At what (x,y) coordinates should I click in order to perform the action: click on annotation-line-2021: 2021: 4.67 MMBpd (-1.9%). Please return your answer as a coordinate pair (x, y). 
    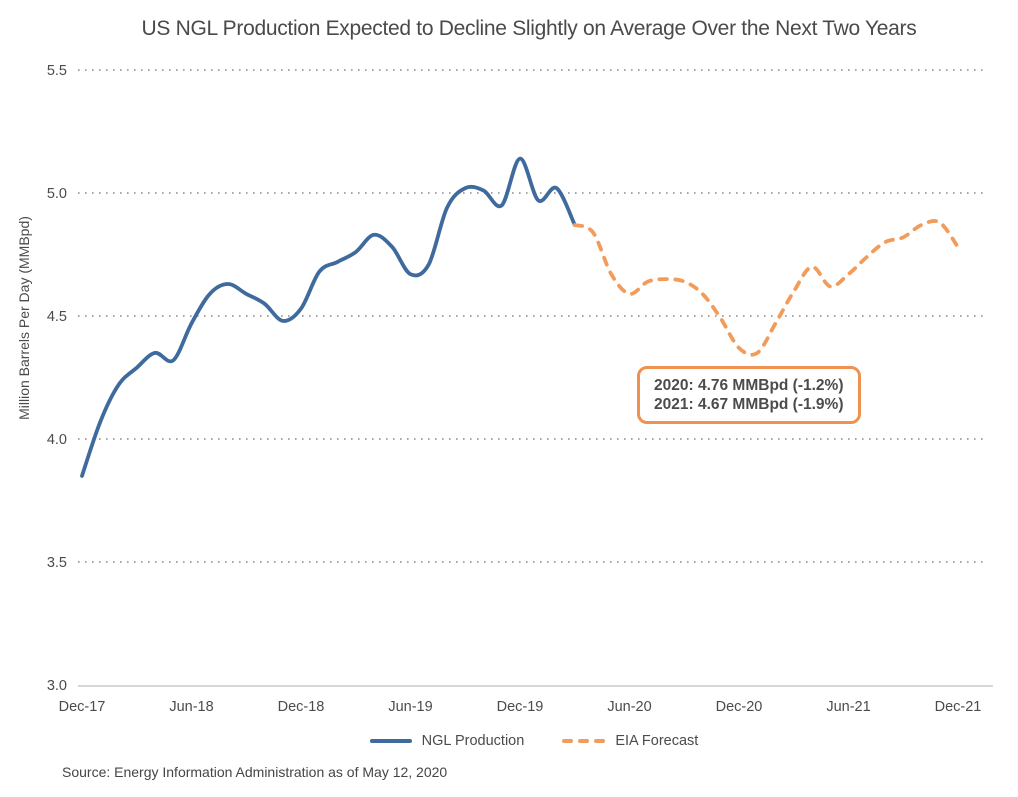
    Looking at the image, I should click on (749, 404).